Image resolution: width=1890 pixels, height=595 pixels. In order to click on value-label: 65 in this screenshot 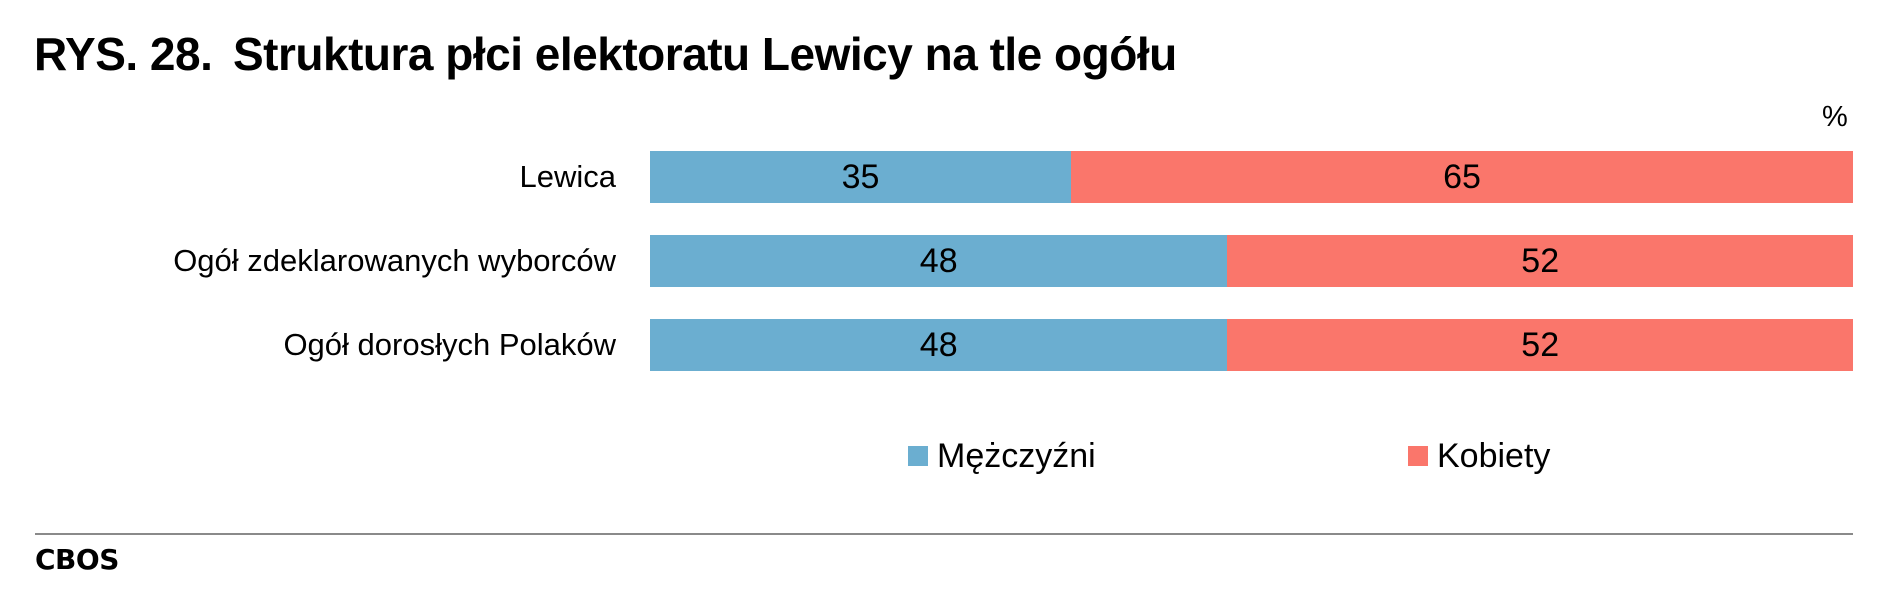, I will do `click(1462, 177)`.